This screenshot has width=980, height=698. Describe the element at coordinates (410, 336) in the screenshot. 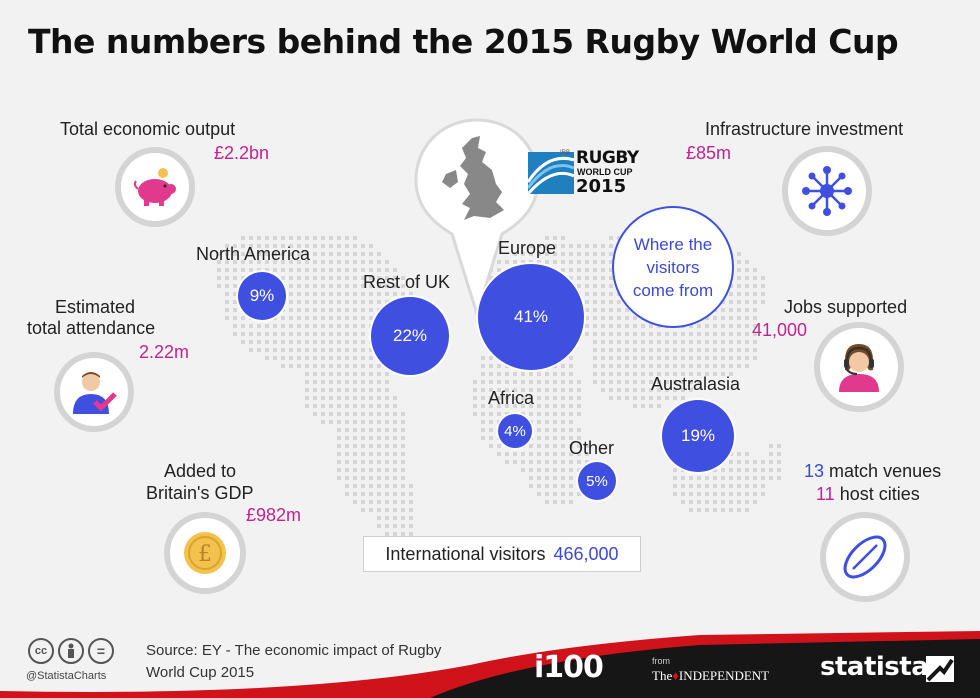

I see `region-bubble-rest-of-uk: 22%` at that location.